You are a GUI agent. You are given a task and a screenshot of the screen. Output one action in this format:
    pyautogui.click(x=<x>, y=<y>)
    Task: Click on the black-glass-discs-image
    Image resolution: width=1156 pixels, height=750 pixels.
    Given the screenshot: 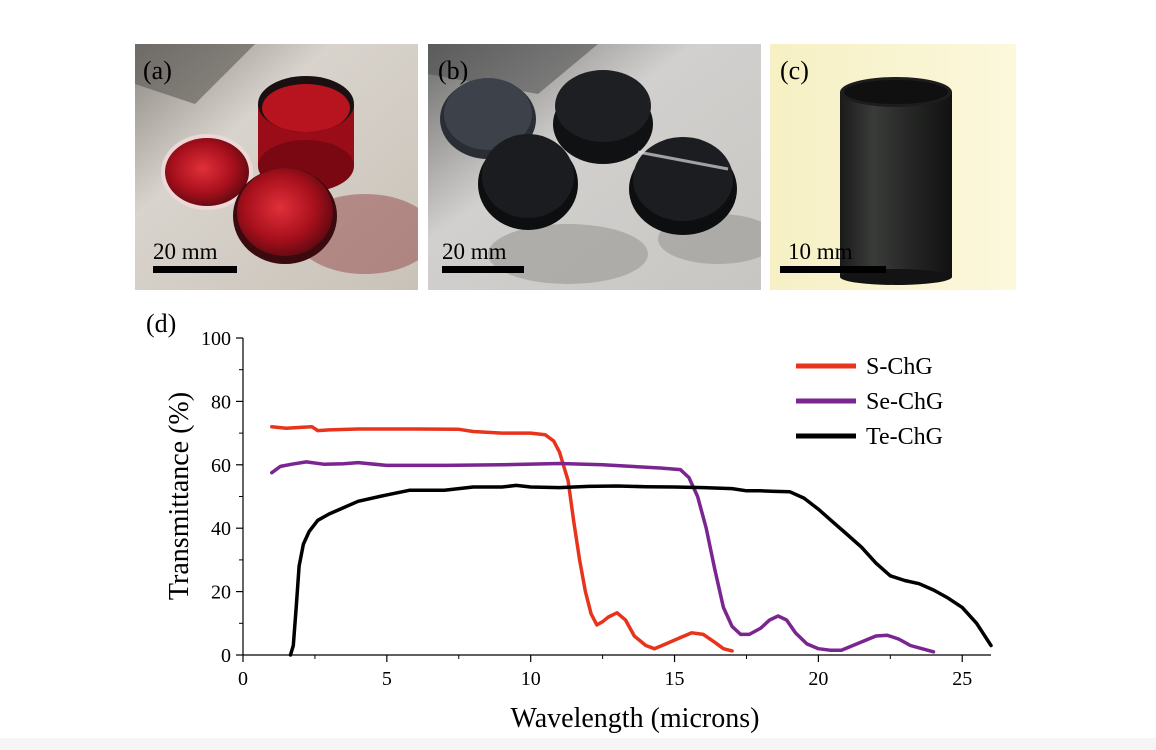 What is the action you would take?
    pyautogui.click(x=594, y=167)
    